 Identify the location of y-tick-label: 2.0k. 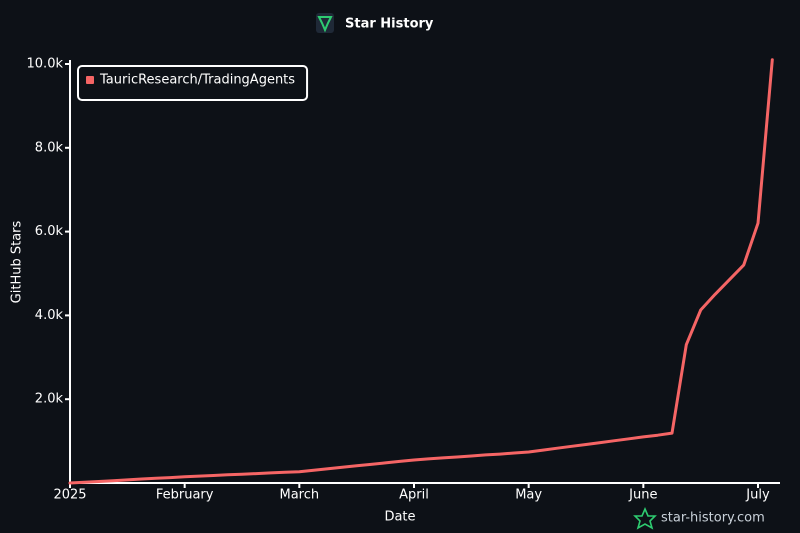
(49, 399).